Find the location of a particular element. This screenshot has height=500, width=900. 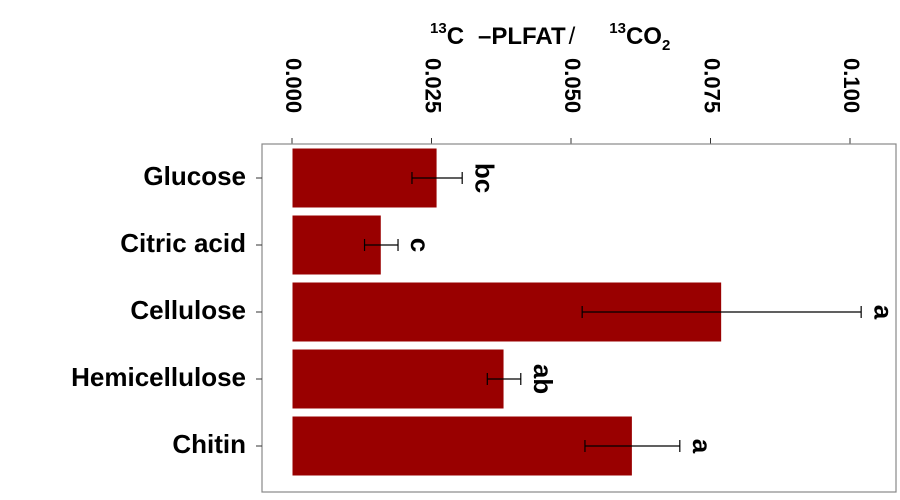

category-label: Citric acid is located at coordinates (183, 243).